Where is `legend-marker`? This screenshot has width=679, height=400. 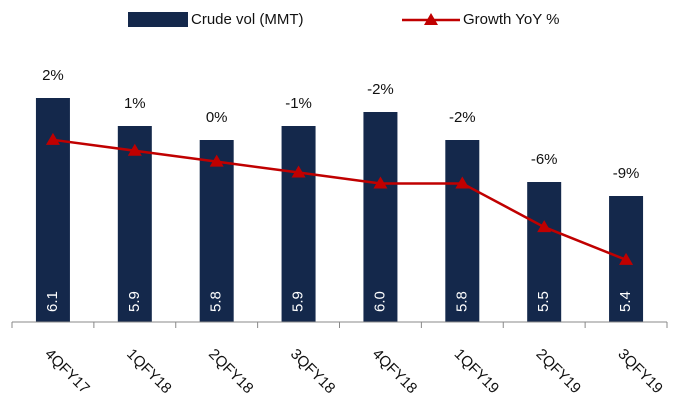
legend-marker is located at coordinates (431, 19).